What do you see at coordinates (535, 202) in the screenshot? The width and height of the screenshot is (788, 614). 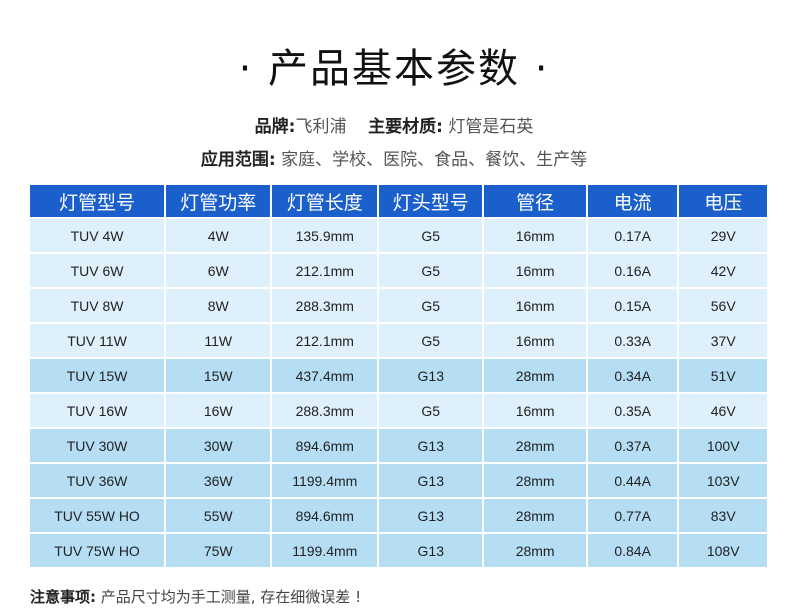 I see `column-header: 管径` at bounding box center [535, 202].